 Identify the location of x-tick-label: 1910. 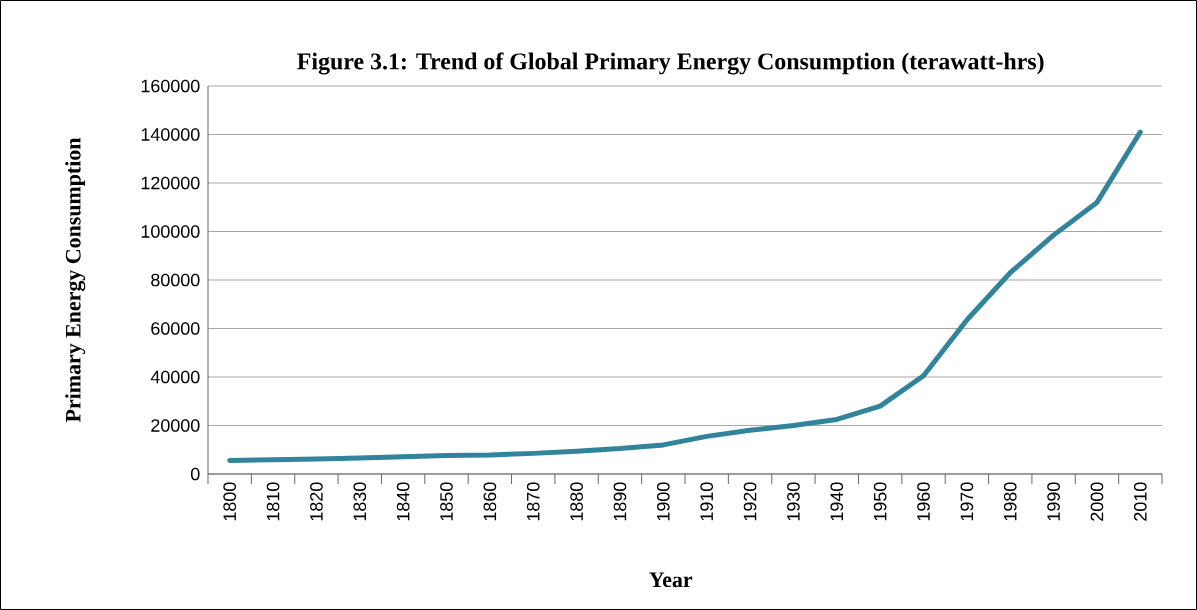
(707, 501).